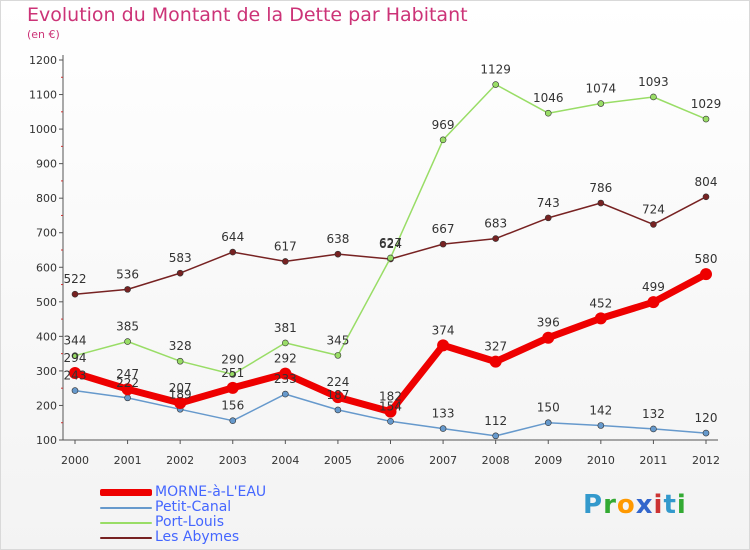  I want to click on proxiti-logo: Proxiti, so click(635, 505).